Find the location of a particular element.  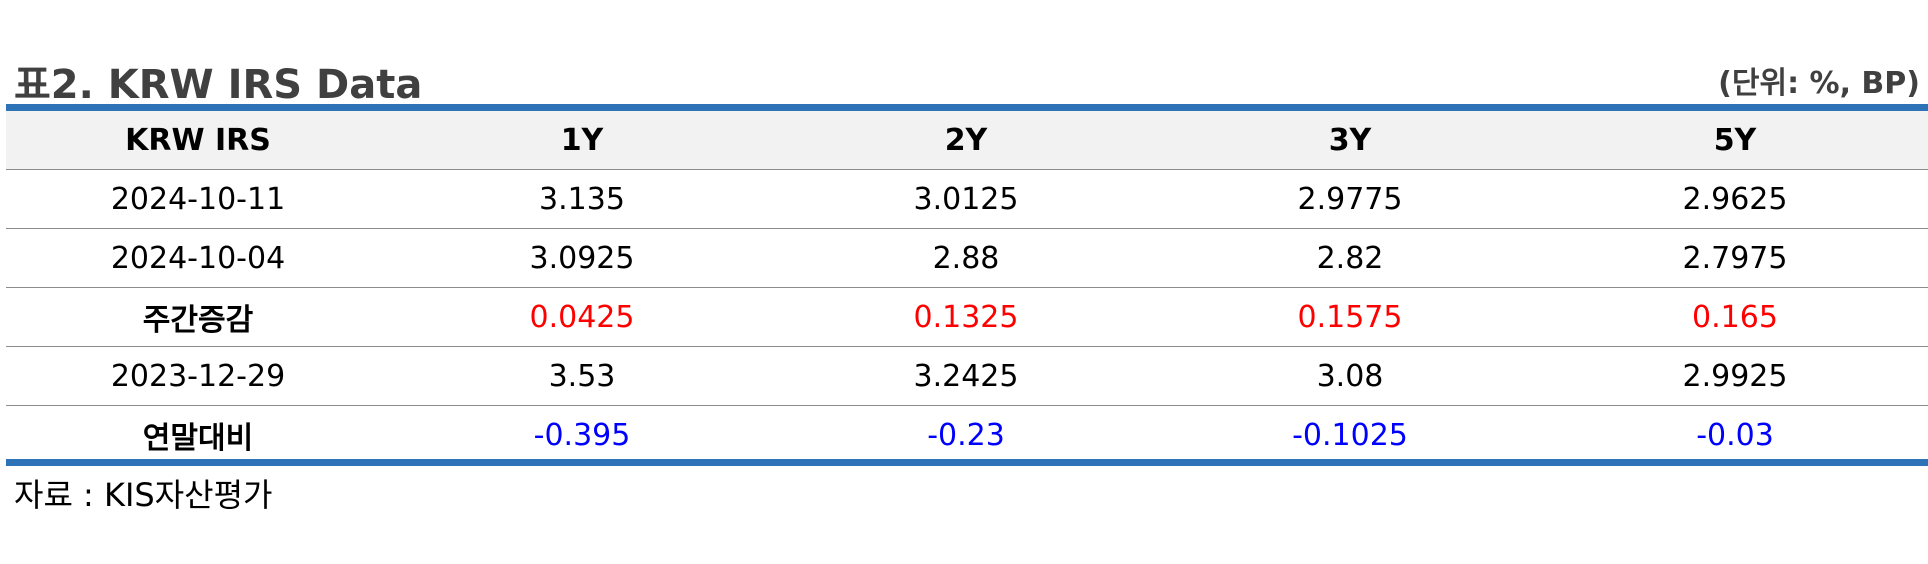

cell-3y: 2.9775 is located at coordinates (1350, 199).